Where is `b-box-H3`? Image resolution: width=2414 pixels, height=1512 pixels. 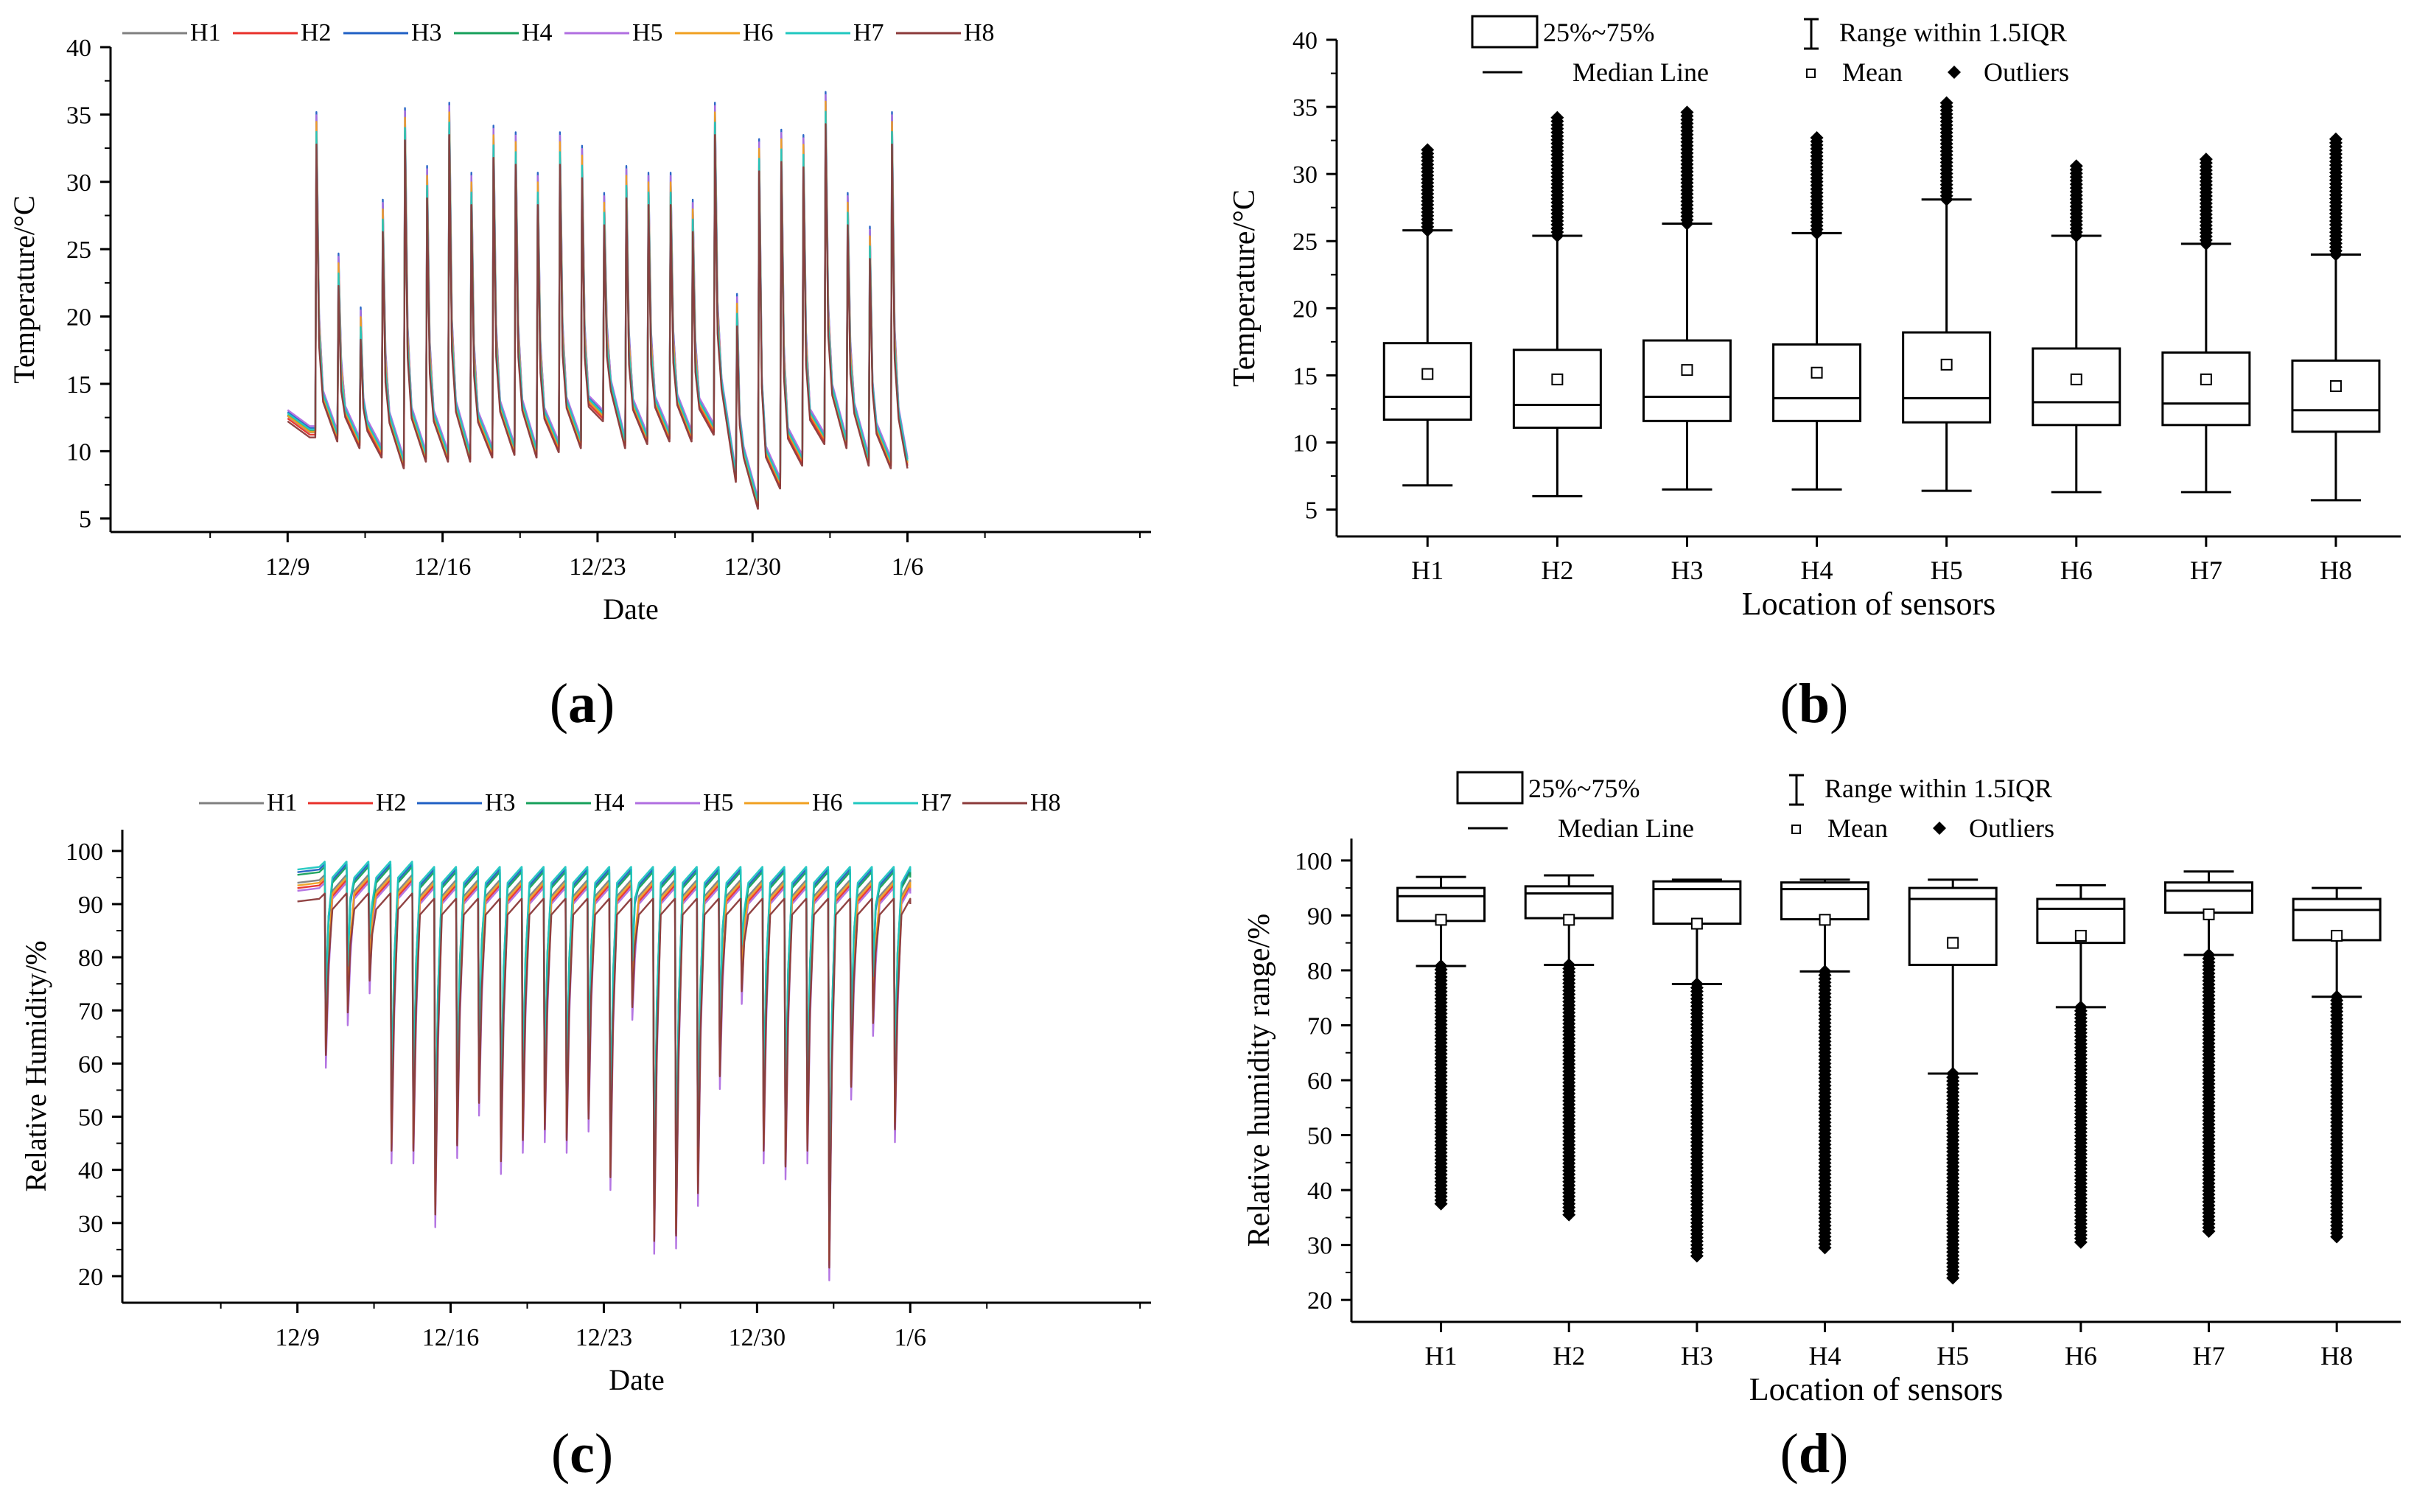
b-box-H3 is located at coordinates (1687, 380).